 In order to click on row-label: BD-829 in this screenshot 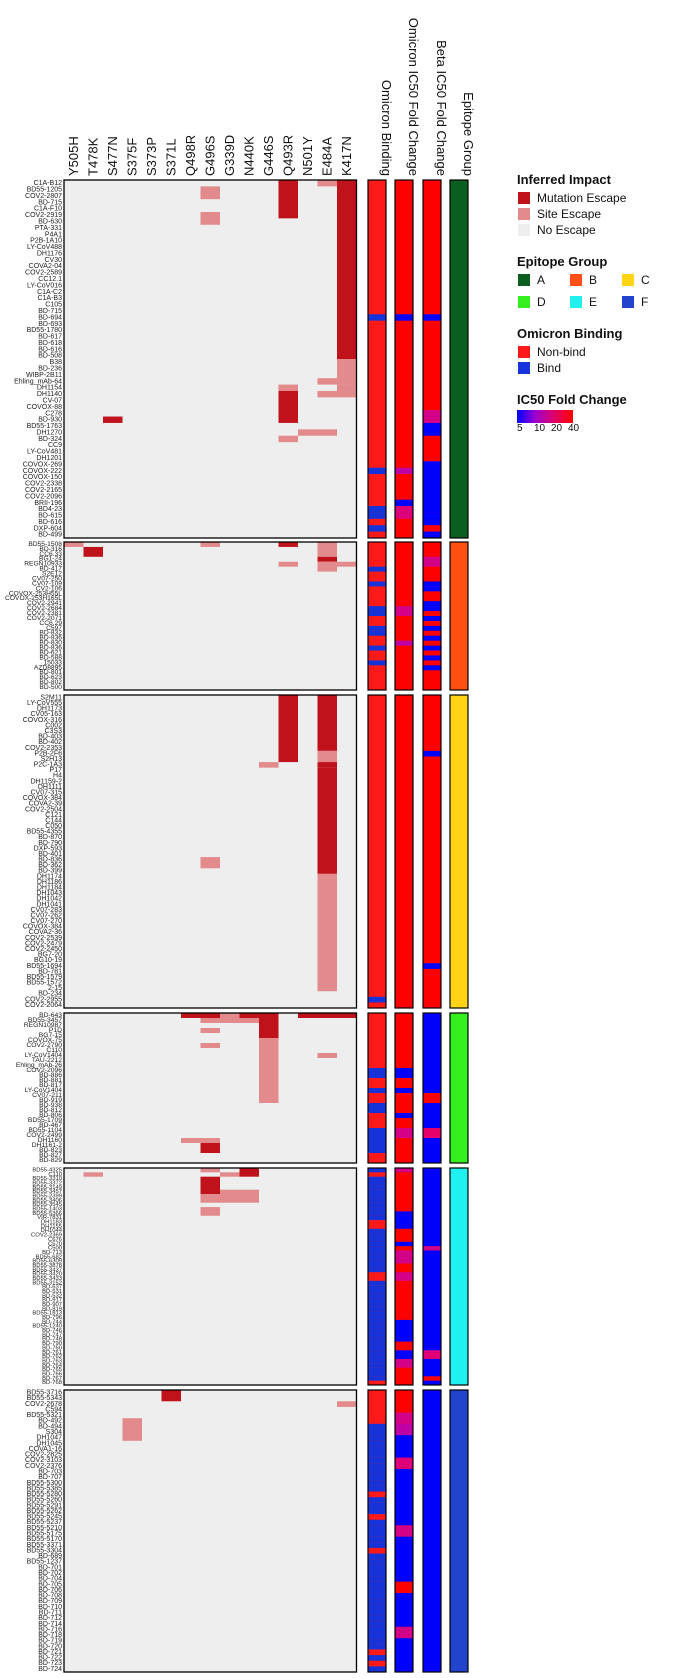, I will do `click(50, 1160)`.